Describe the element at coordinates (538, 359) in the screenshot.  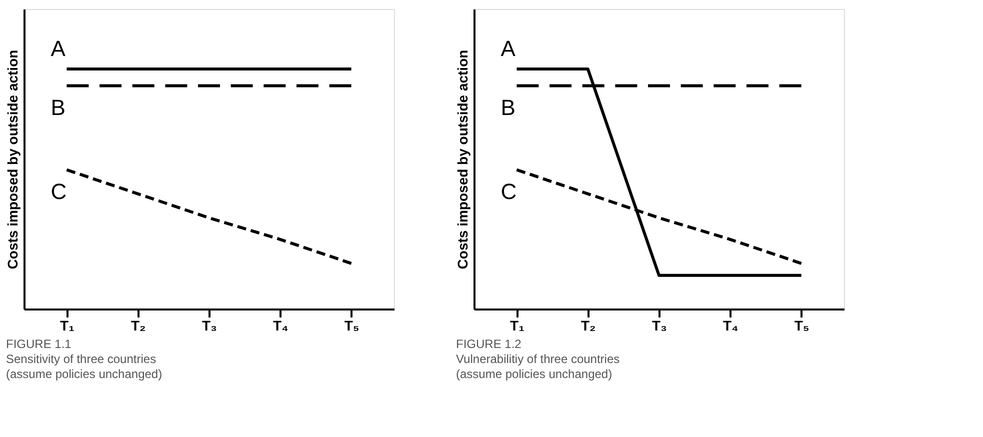
I see `text: Vulnerabilitiy of three countries` at that location.